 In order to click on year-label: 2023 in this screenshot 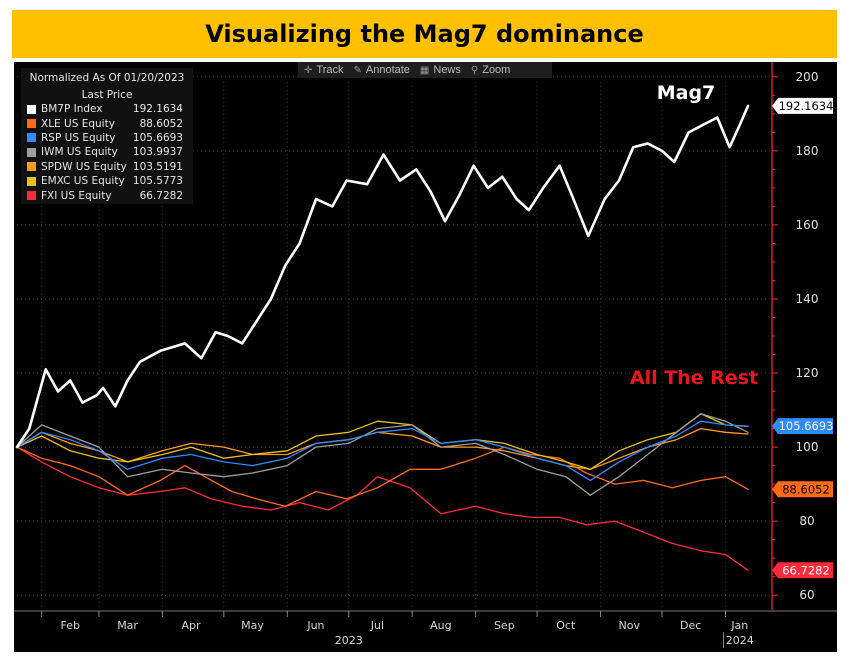, I will do `click(349, 640)`.